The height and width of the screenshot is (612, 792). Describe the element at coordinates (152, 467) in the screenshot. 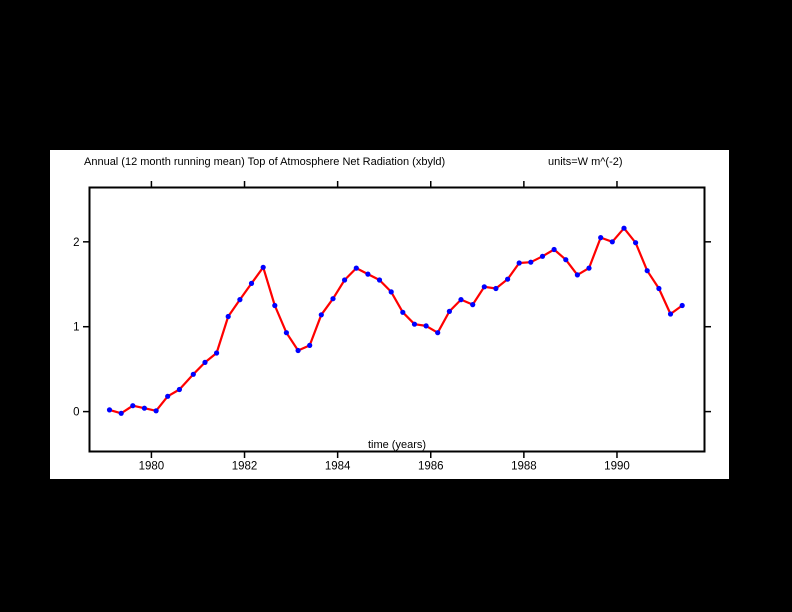

I see `x-tick-label: 1980` at that location.